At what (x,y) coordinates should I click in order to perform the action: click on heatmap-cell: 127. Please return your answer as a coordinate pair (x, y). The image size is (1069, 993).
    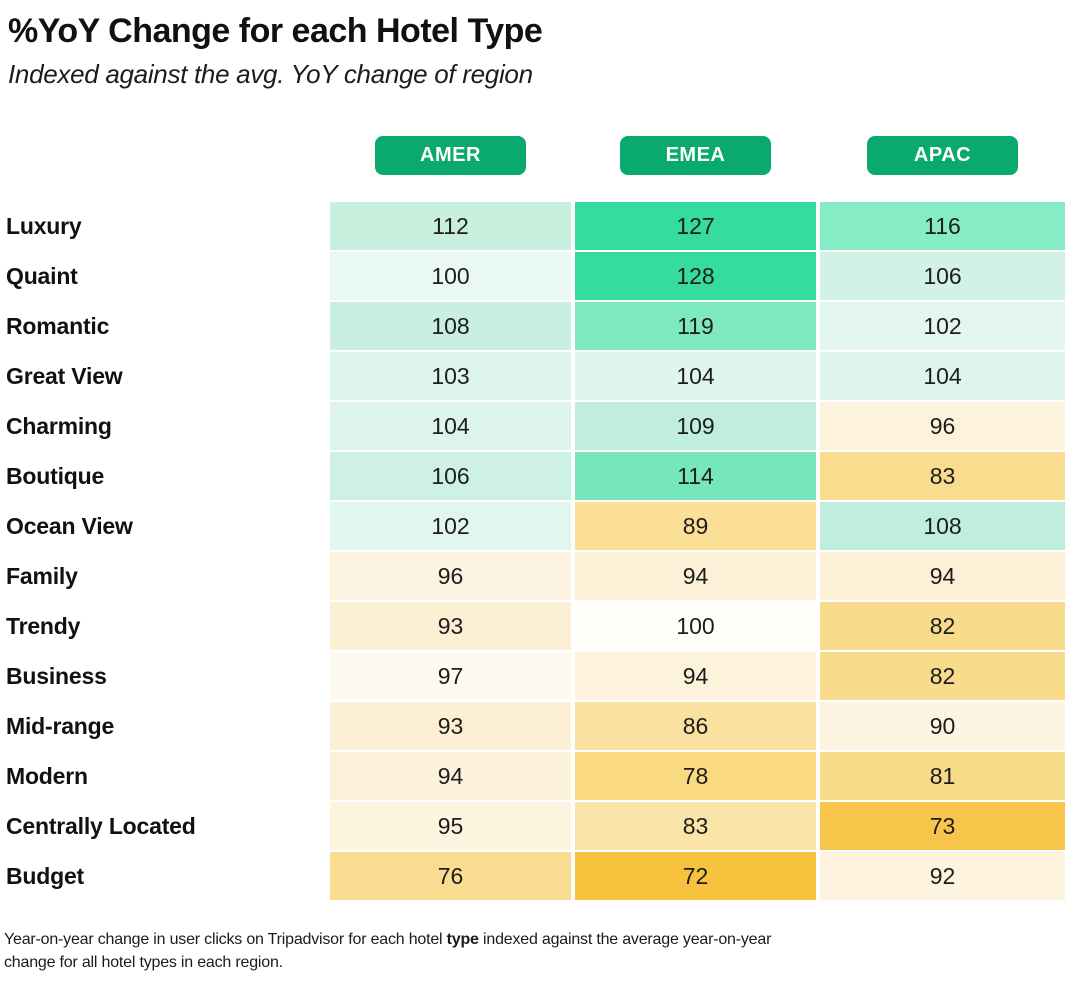
    Looking at the image, I should click on (695, 226).